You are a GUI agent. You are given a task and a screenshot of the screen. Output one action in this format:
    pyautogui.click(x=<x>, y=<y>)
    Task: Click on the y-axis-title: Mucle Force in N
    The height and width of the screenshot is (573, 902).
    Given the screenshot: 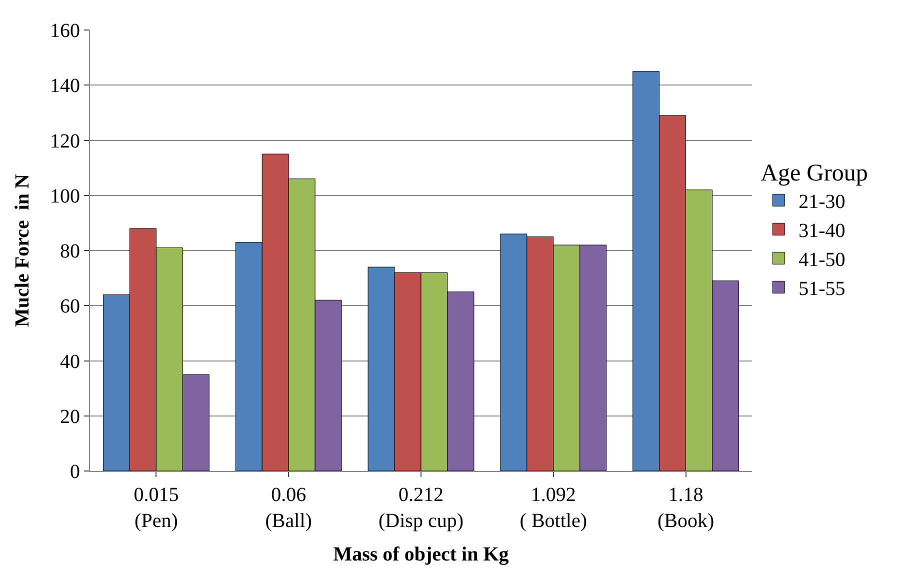 What is the action you would take?
    pyautogui.click(x=23, y=250)
    